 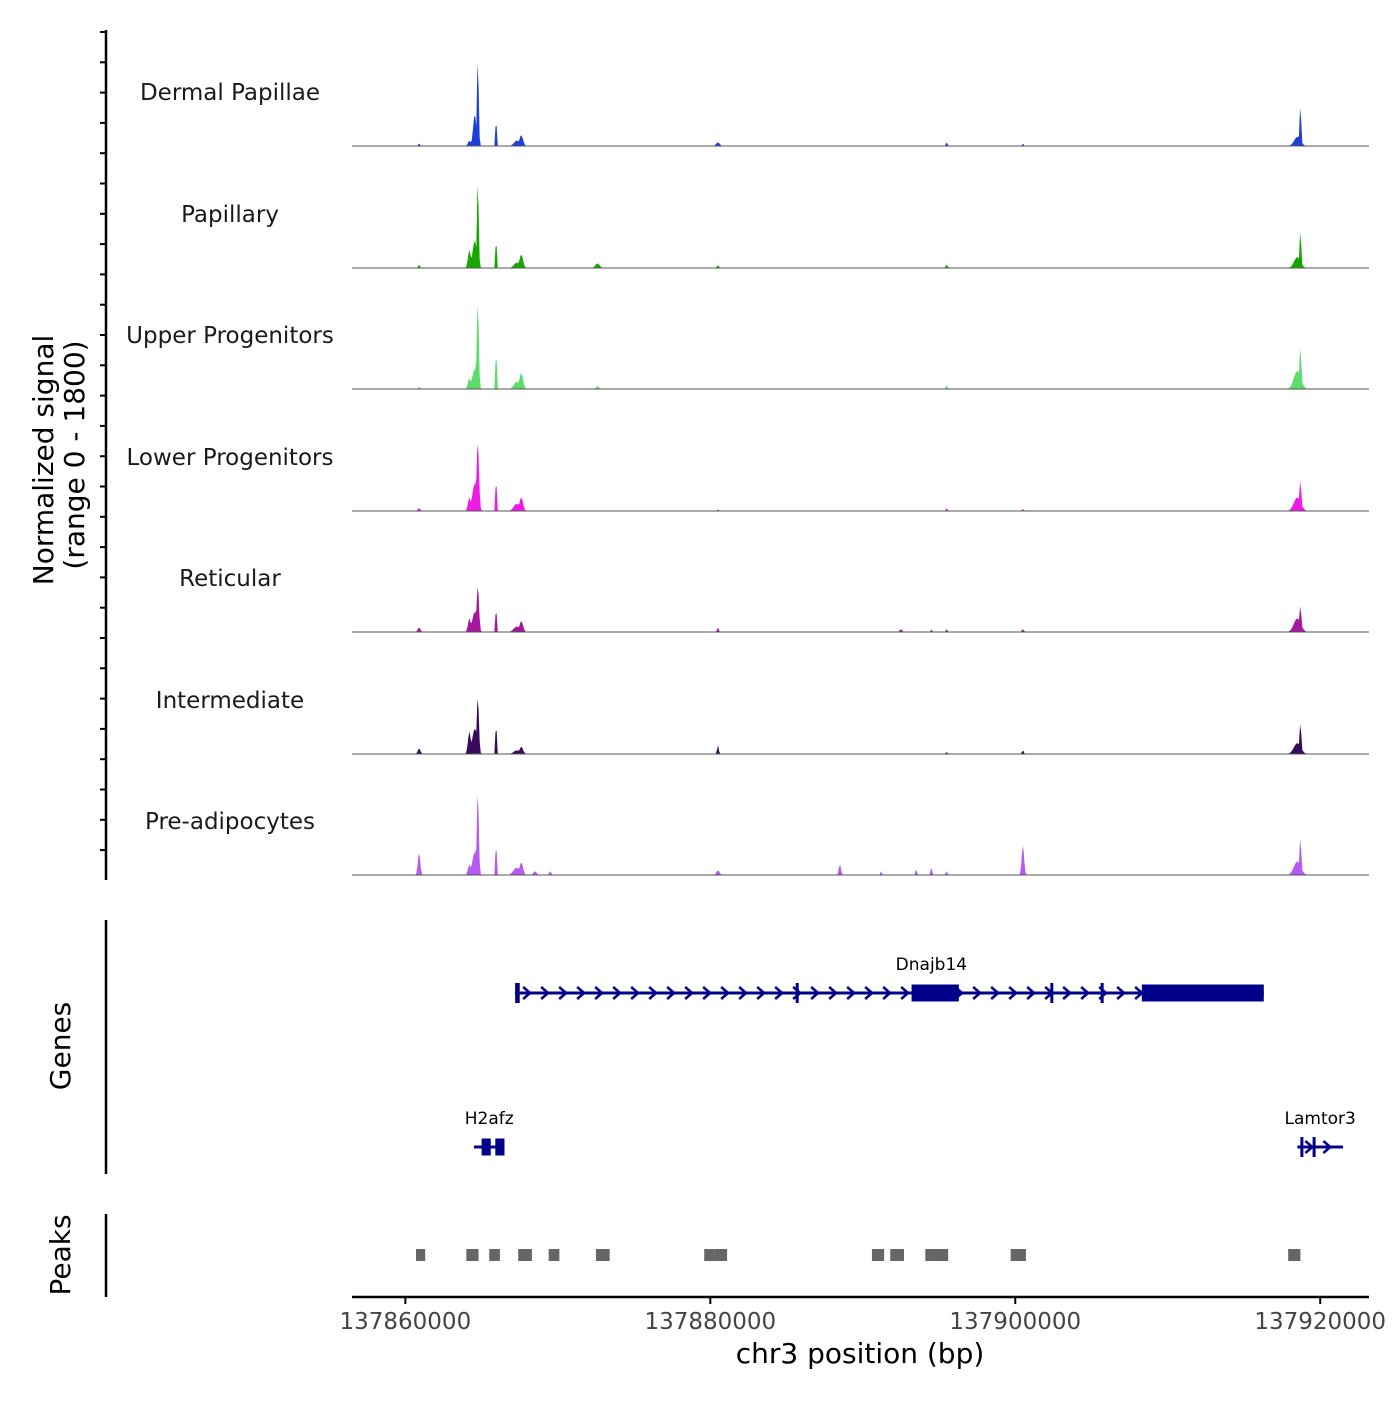 I want to click on track-lower-progenitors: Lower Progenitors, so click(x=748, y=477).